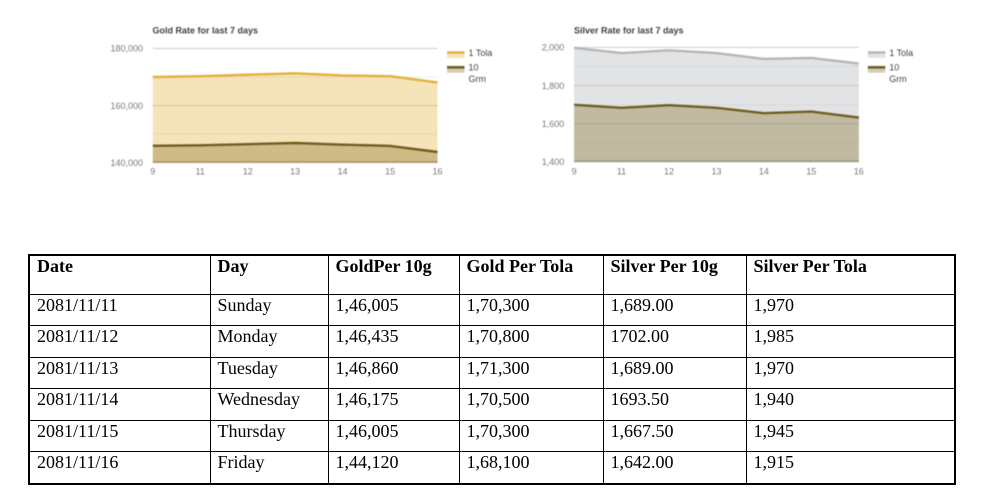 This screenshot has width=1000, height=498. I want to click on svg-text: 1,400, so click(553, 162).